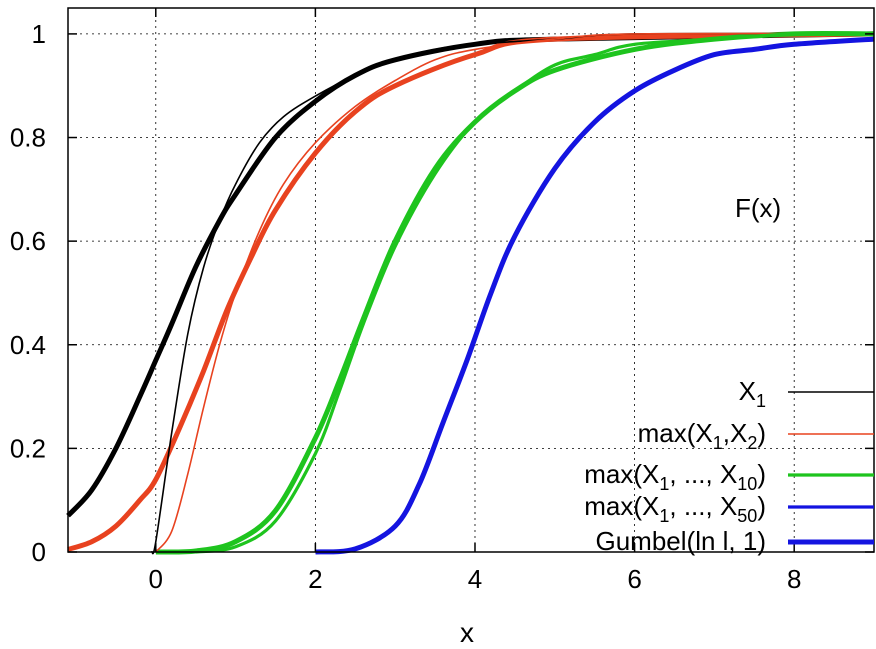 This screenshot has height=649, width=876. What do you see at coordinates (39, 552) in the screenshot?
I see `y-tick-label-0: 0` at bounding box center [39, 552].